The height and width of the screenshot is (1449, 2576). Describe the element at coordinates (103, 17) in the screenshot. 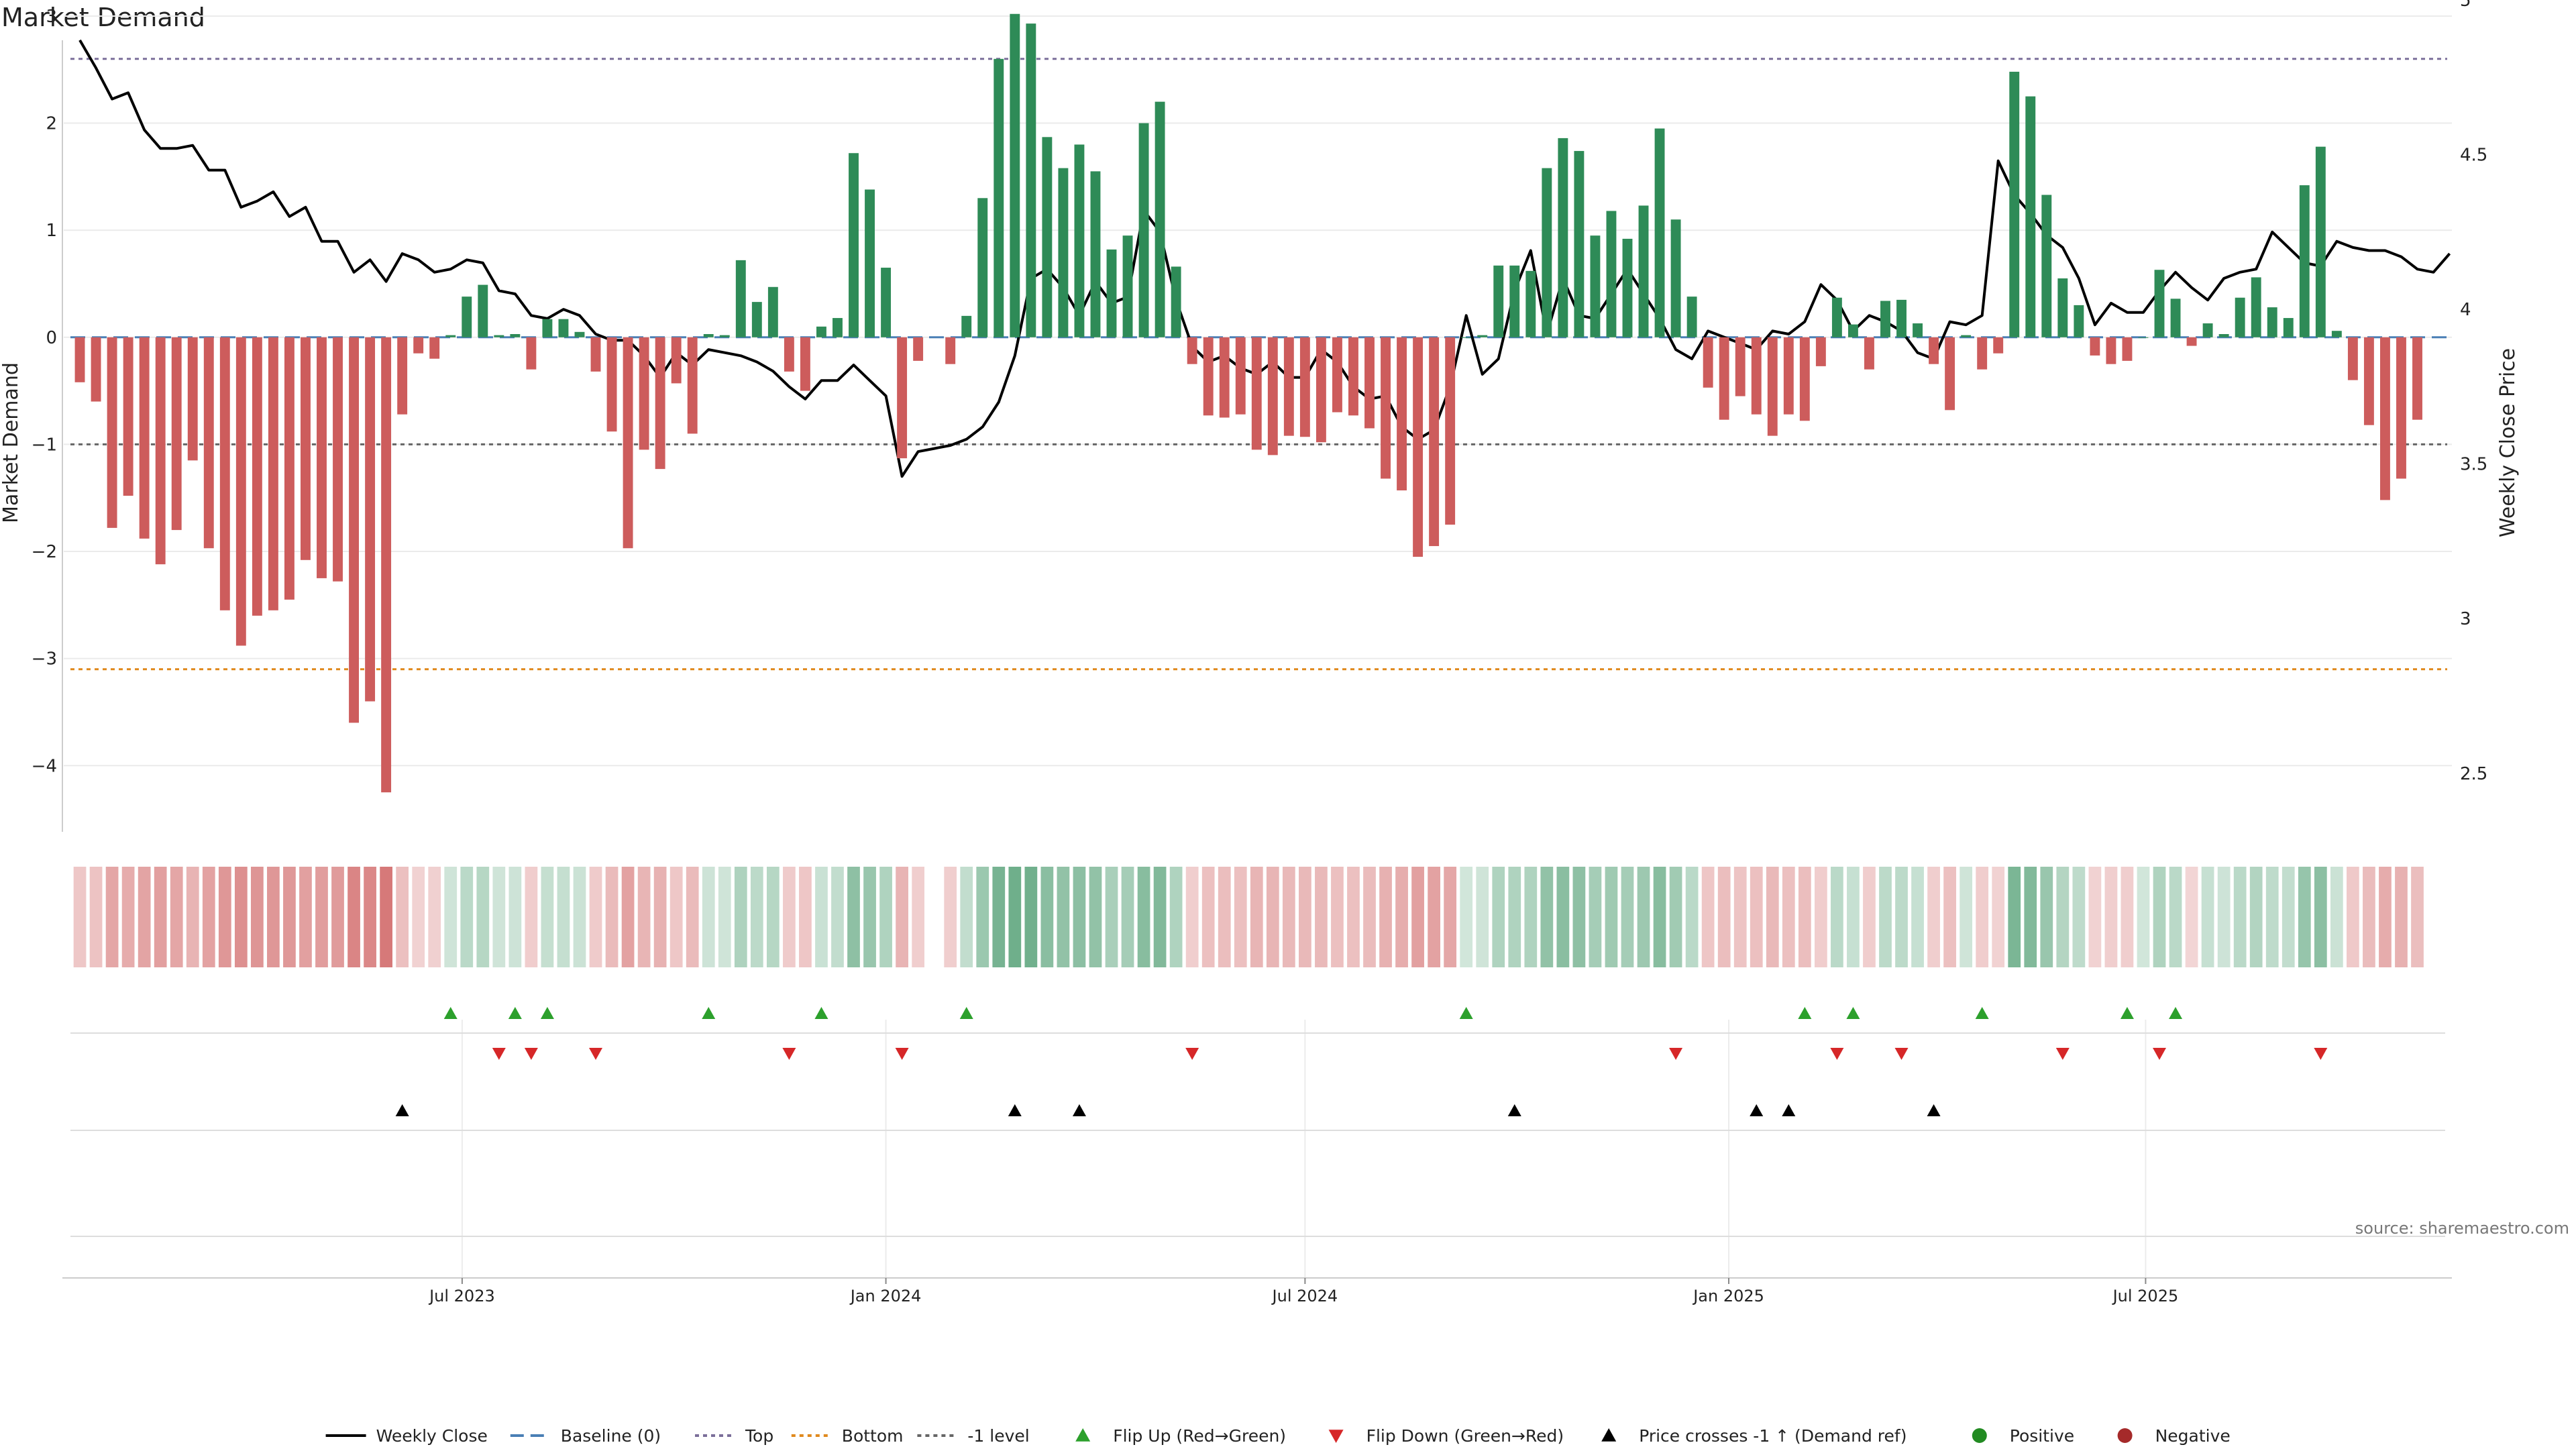

I see `chart-title: Market Demand` at that location.